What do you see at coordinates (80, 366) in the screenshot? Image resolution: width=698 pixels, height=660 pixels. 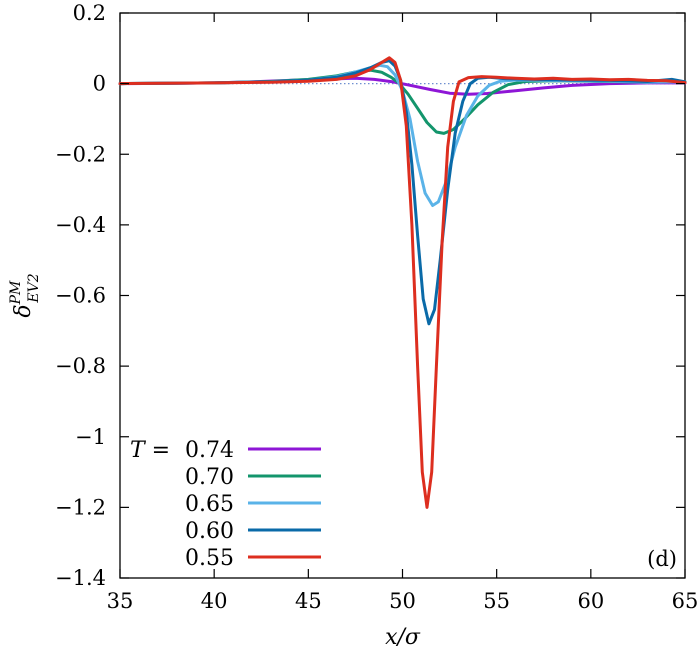 I see `y-tick-label: −0.8` at bounding box center [80, 366].